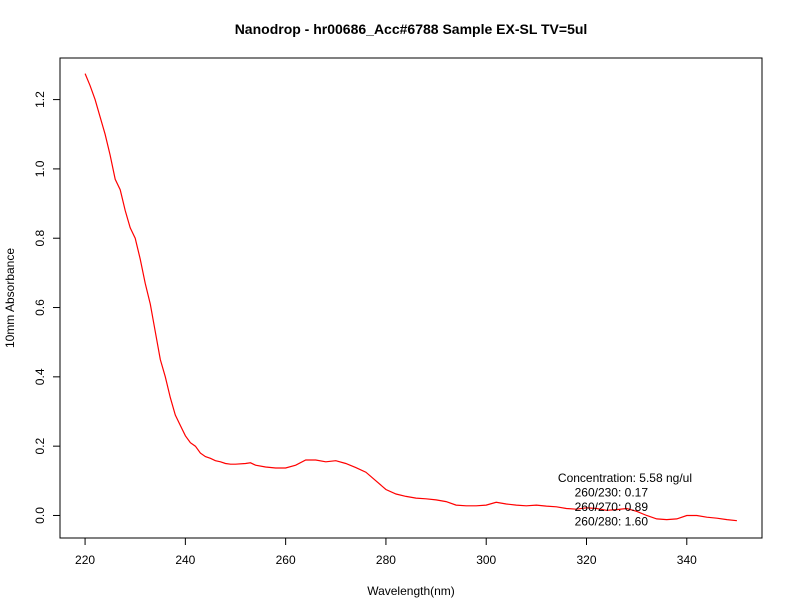  Describe the element at coordinates (625, 478) in the screenshot. I see `concentration-annotation: Concentration: 5.58 ng/ul` at that location.